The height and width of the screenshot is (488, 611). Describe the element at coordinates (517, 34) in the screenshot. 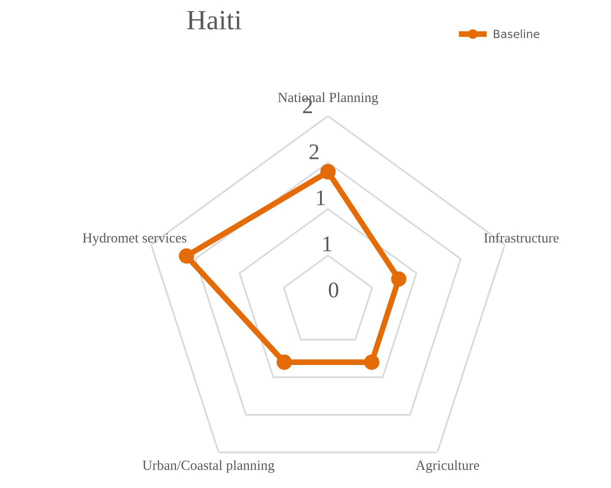

I see `legend-label: Baseline` at that location.